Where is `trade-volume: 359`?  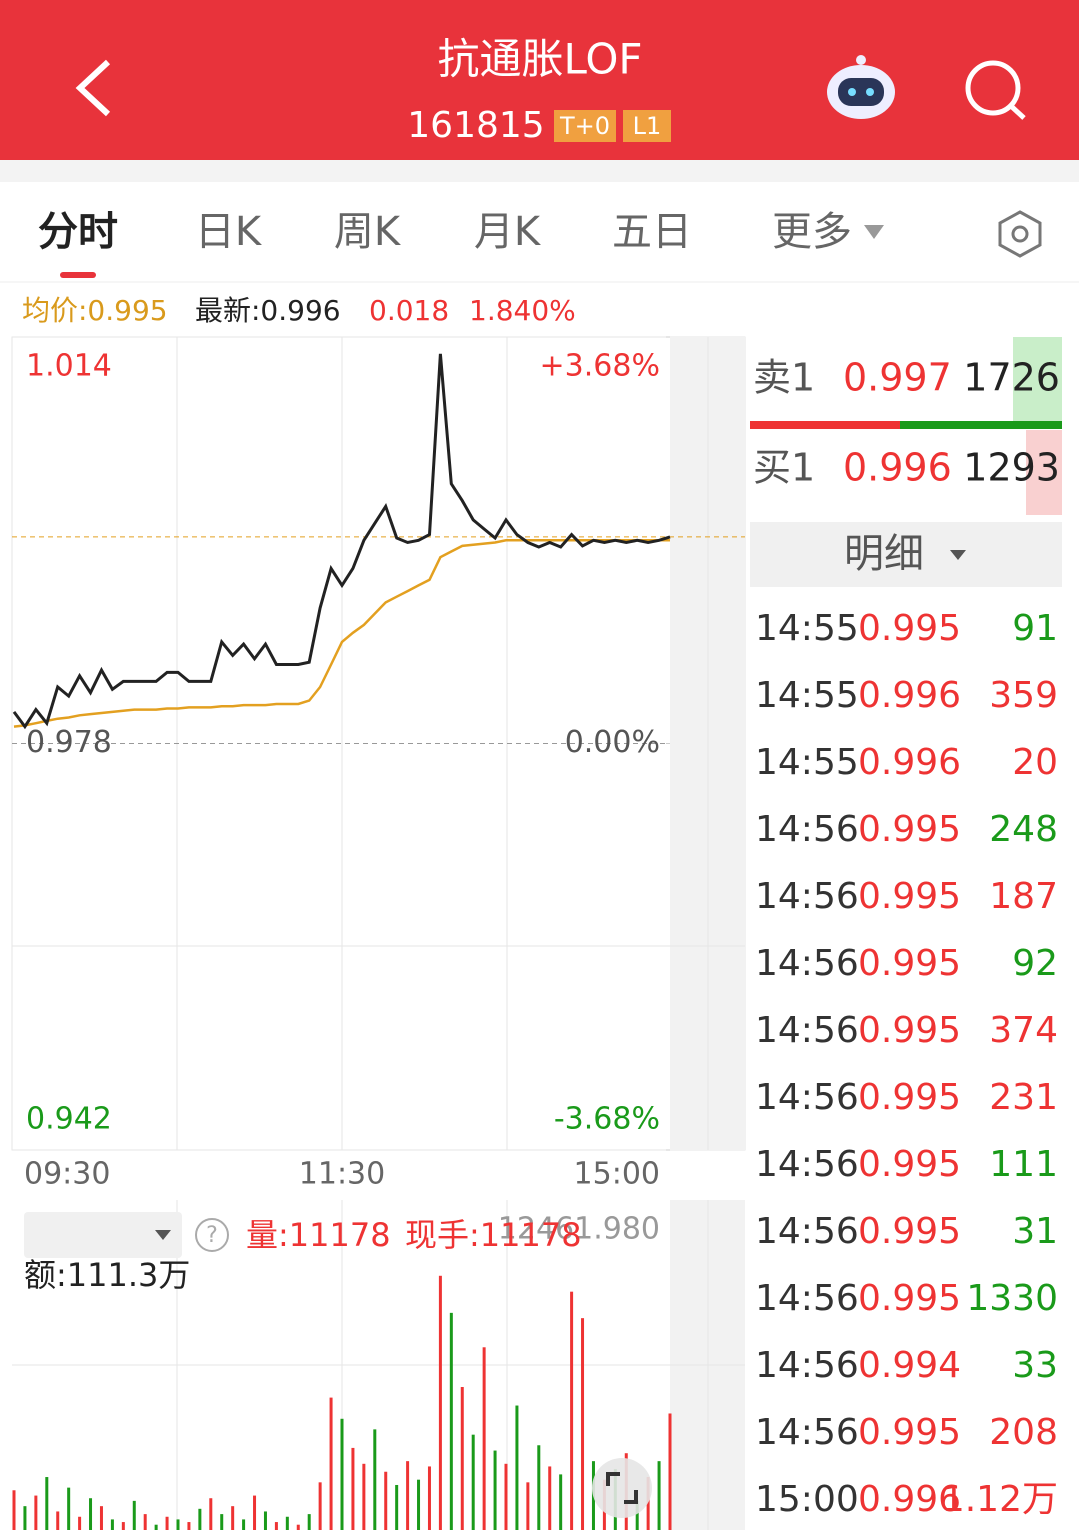 trade-volume: 359 is located at coordinates (1023, 695).